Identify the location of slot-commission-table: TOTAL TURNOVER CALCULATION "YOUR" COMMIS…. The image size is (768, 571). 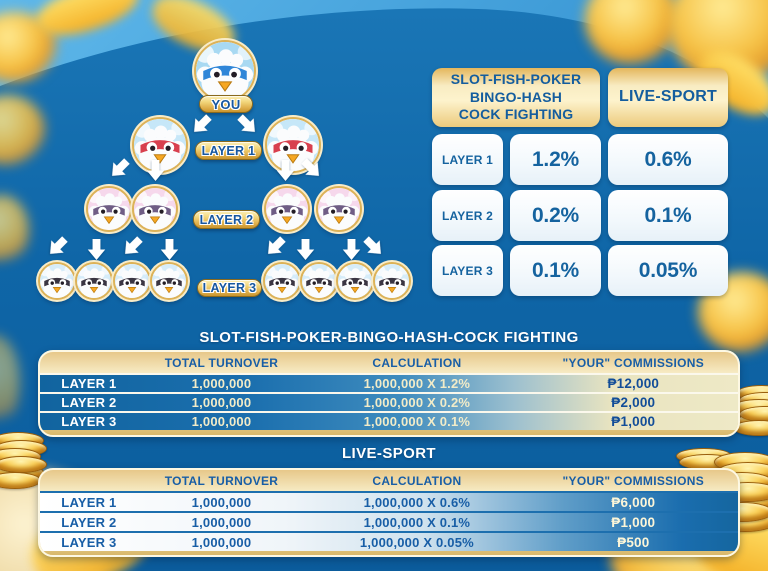
(389, 393).